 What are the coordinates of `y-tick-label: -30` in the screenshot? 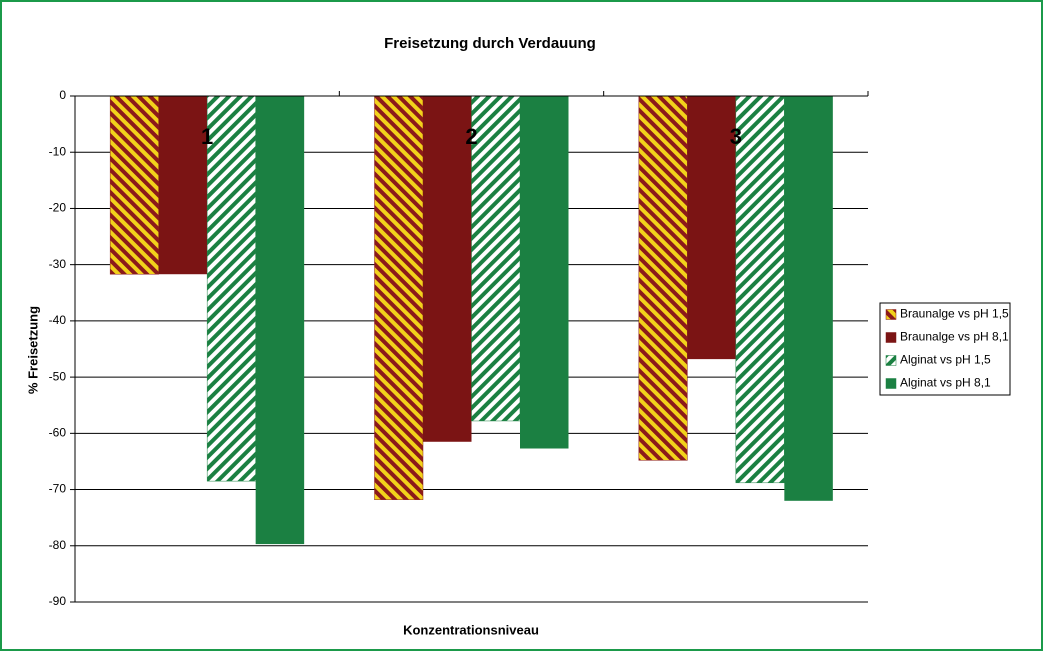 It's located at (58, 264).